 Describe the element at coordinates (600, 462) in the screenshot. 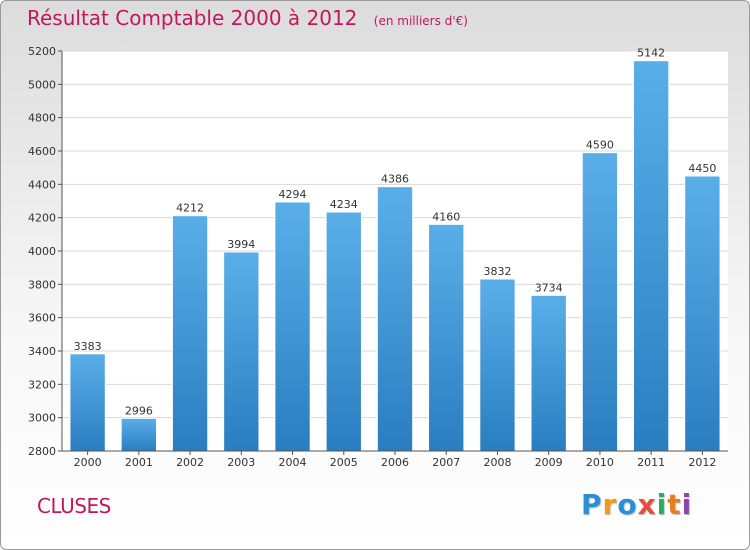

I see `x-tick-label-2010: 2010` at that location.